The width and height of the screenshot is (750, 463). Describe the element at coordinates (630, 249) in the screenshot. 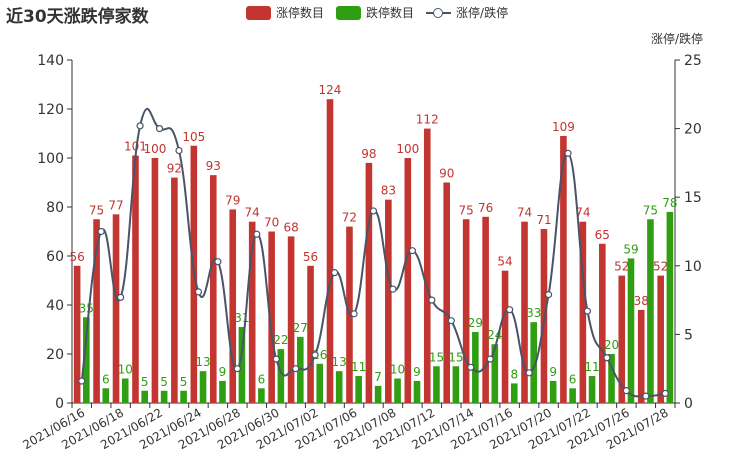

I see `data-label-limit-down: 59` at that location.